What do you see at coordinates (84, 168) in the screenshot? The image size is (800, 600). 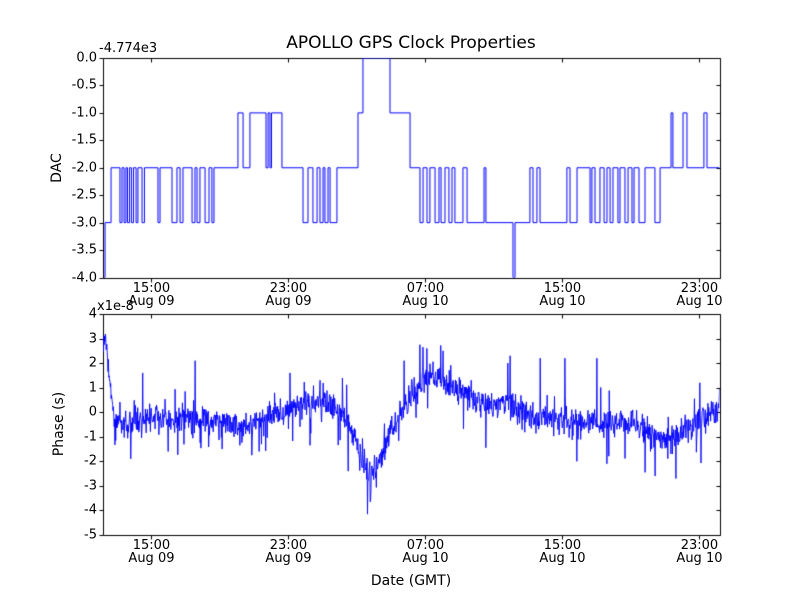 I see `dac-y-tick-label: -2.0` at bounding box center [84, 168].